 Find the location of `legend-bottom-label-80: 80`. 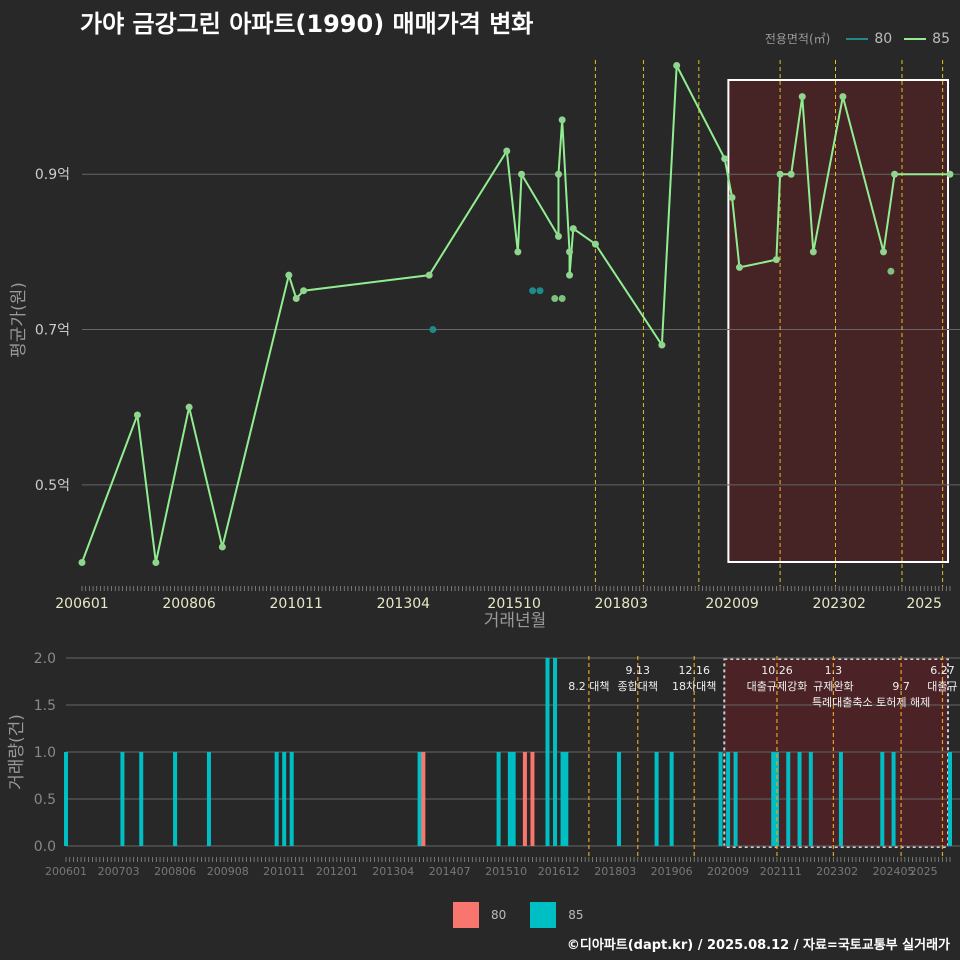

legend-bottom-label-80: 80 is located at coordinates (499, 915).